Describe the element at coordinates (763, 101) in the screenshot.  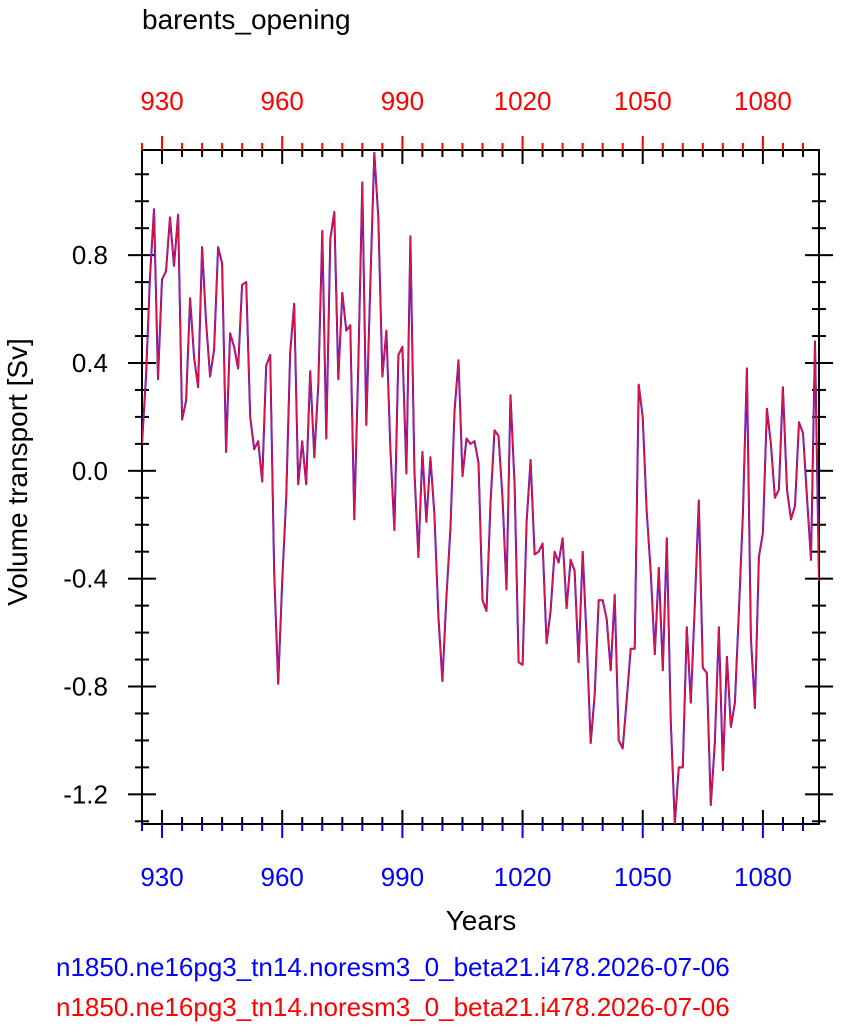
I see `x-tick-label-top: 1080` at that location.